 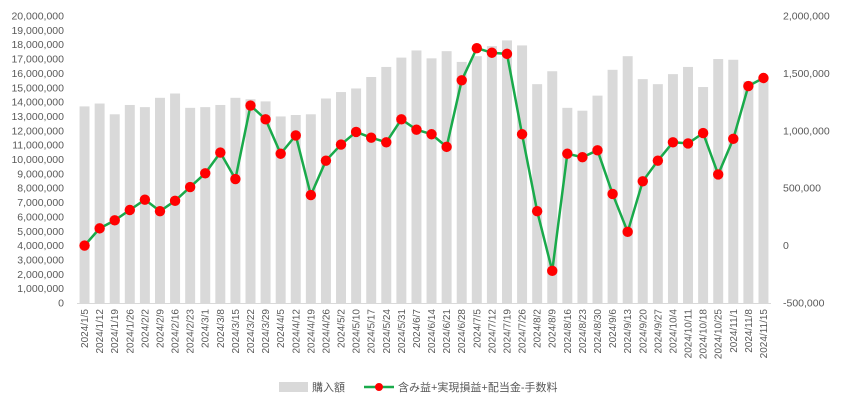 I want to click on x-axis-tick-label: 2024/4/5, so click(x=281, y=328).